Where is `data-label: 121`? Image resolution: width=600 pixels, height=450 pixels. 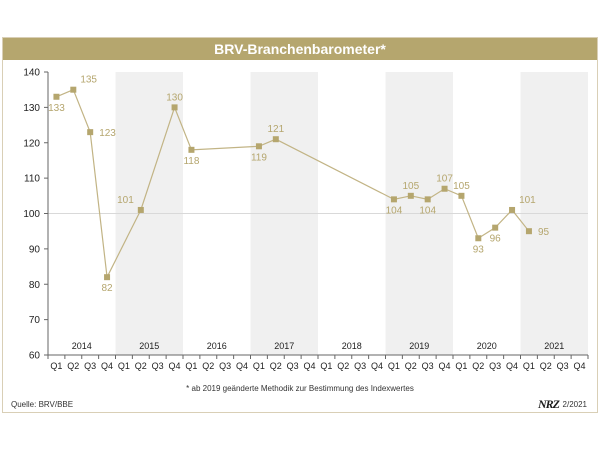 data-label: 121 is located at coordinates (275, 129).